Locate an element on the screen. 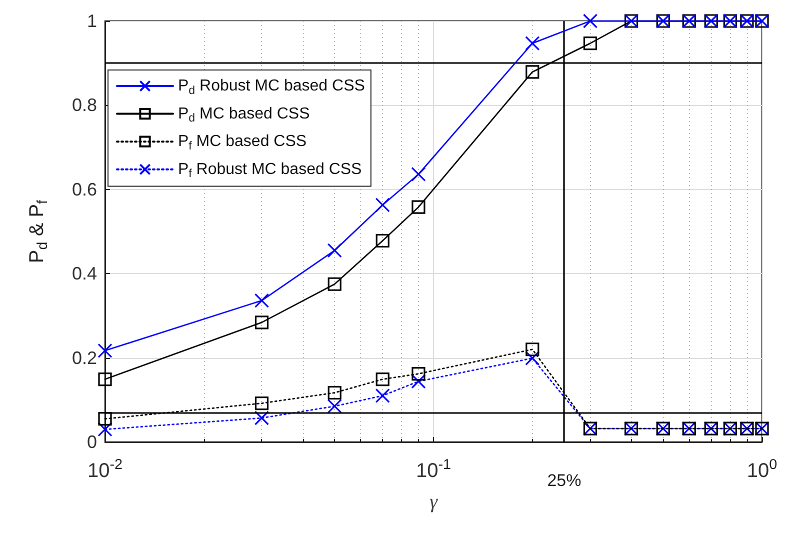 The image size is (792, 534). x-axis-title: γ is located at coordinates (434, 502).